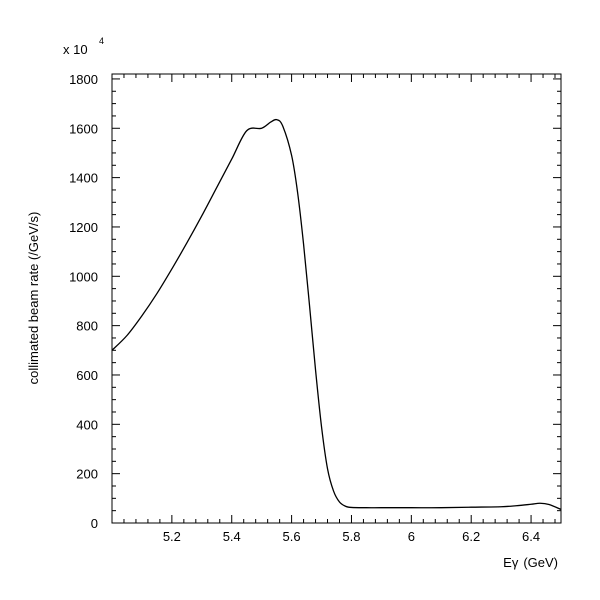 This screenshot has height=600, width=600. I want to click on x-tick-label: 6.4, so click(531, 536).